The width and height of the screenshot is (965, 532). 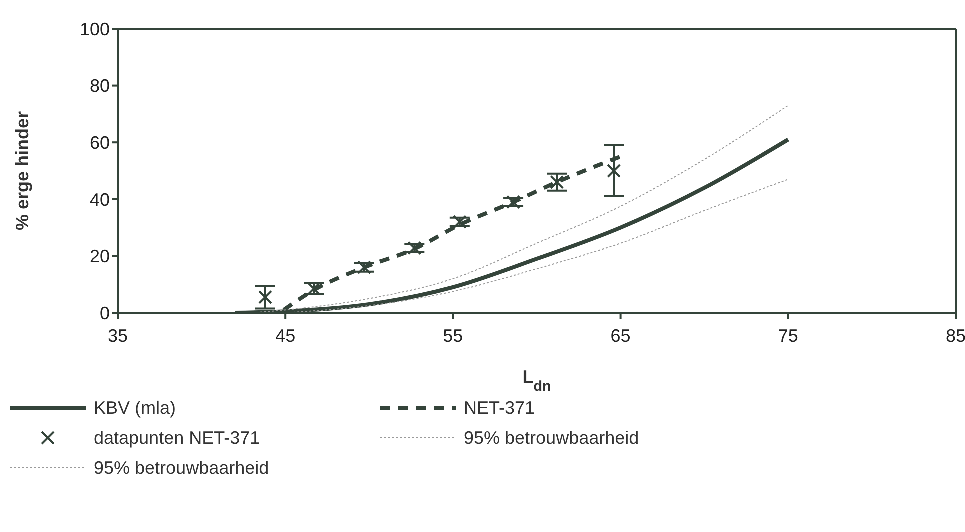 I want to click on y-tick-label: 100, so click(x=95, y=29).